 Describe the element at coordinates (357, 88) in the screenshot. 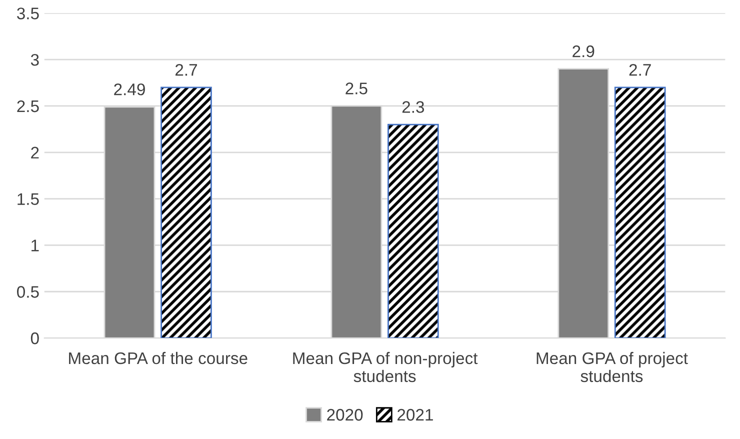

I see `data-label: 2.5` at that location.